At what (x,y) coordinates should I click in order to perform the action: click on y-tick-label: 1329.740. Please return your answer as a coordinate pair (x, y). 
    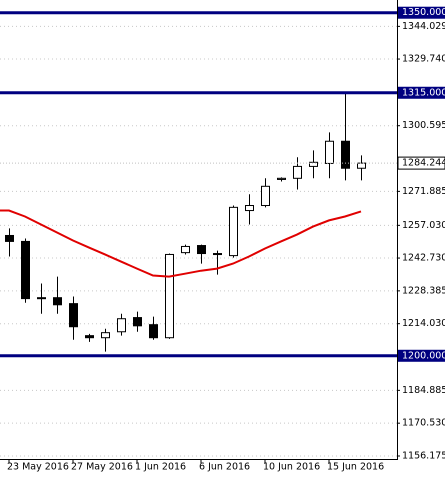
    Looking at the image, I should click on (423, 59).